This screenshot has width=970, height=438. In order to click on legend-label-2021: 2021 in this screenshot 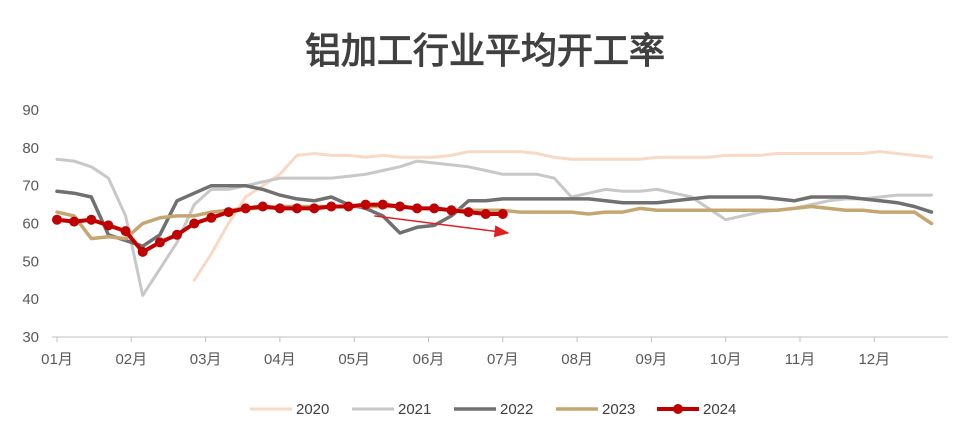, I will do `click(414, 409)`.